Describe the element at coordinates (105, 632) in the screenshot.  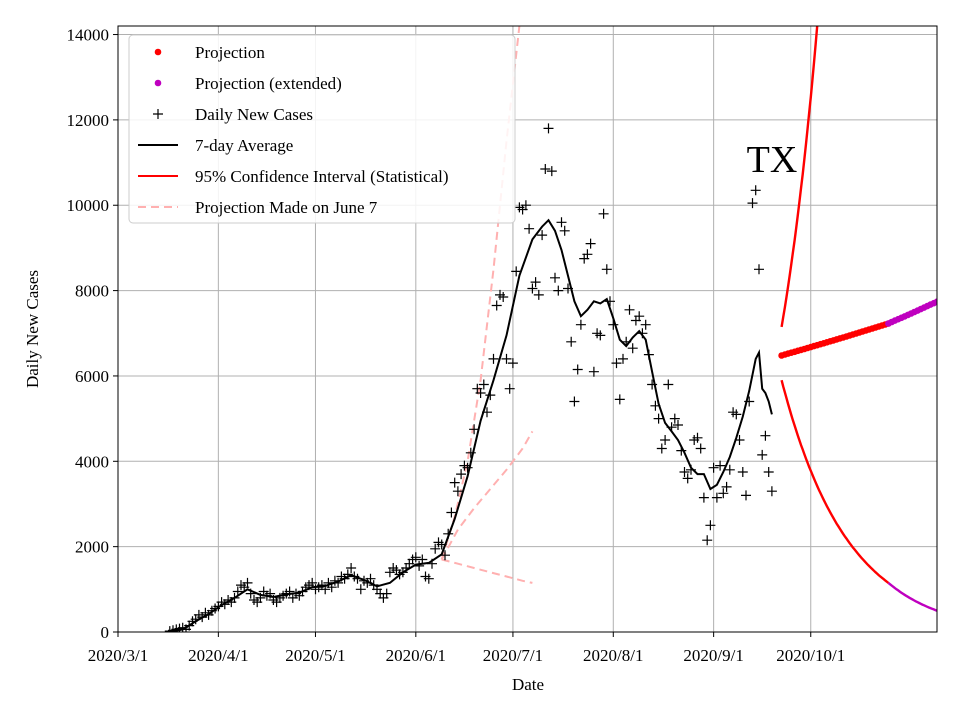
I see `y-tick-label: 0` at that location.